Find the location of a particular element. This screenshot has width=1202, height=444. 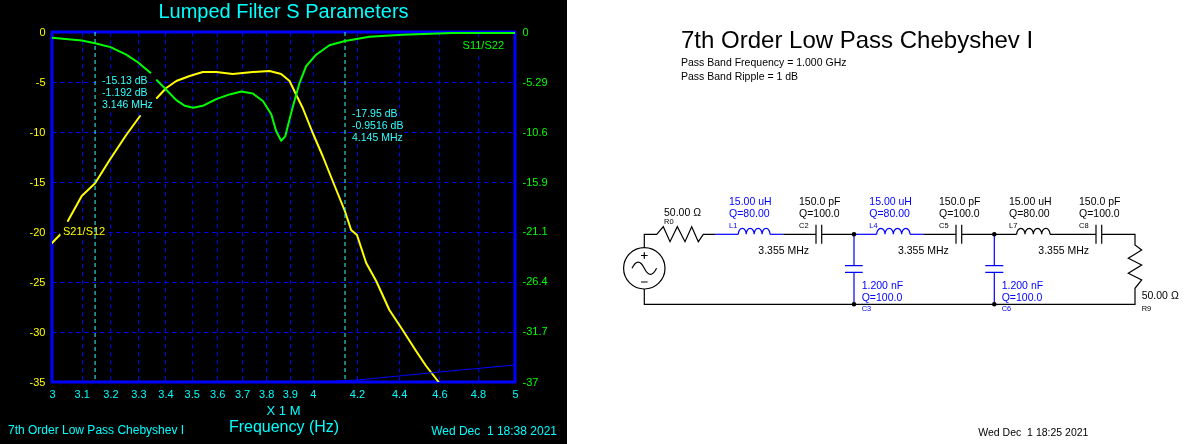

x-tick-label: 3 is located at coordinates (52, 393).